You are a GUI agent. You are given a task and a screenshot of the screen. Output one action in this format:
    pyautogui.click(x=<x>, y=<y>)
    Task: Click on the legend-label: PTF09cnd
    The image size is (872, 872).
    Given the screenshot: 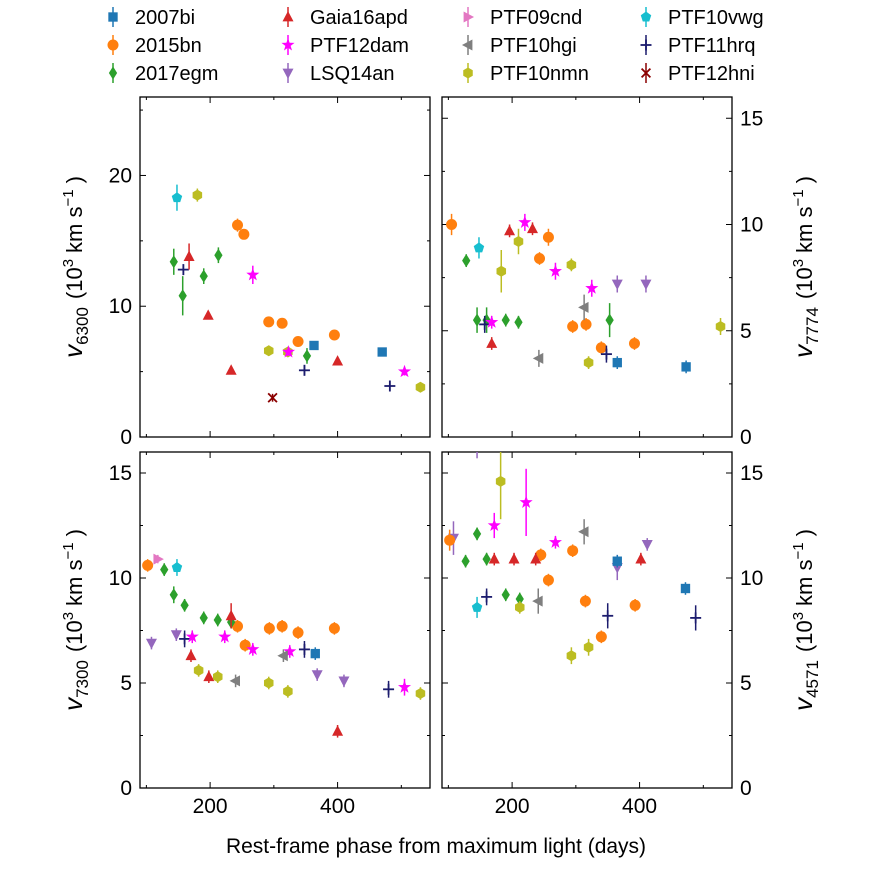 What is the action you would take?
    pyautogui.click(x=536, y=18)
    